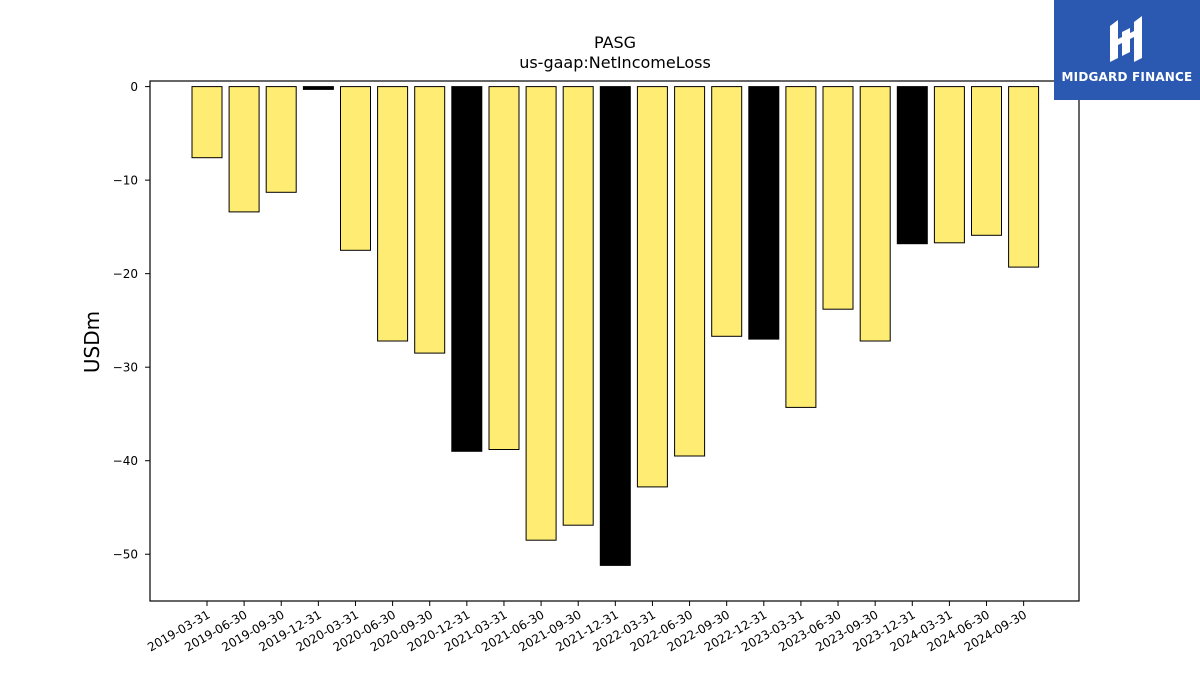 The height and width of the screenshot is (675, 1200). I want to click on chart-subtitle: us-gaap:NetIncomeLoss, so click(615, 62).